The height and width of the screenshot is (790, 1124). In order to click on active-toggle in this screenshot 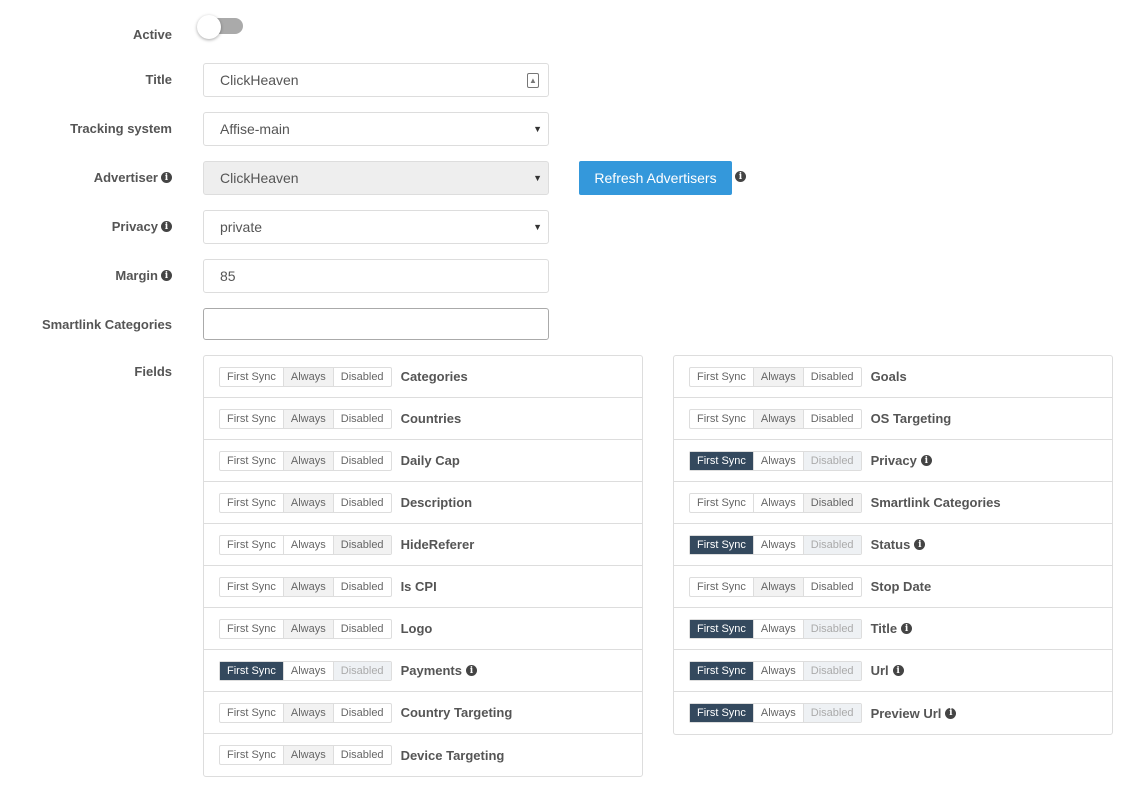, I will do `click(220, 27)`.